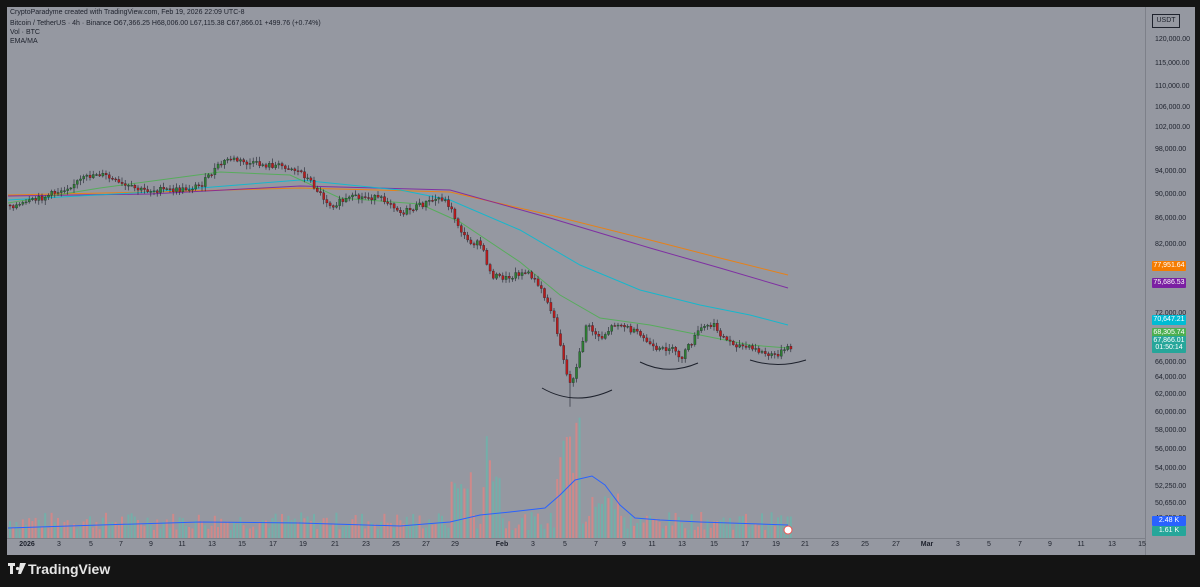 This screenshot has height=587, width=1200. Describe the element at coordinates (577, 393) in the screenshot. I see `drawing-arc-left` at that location.